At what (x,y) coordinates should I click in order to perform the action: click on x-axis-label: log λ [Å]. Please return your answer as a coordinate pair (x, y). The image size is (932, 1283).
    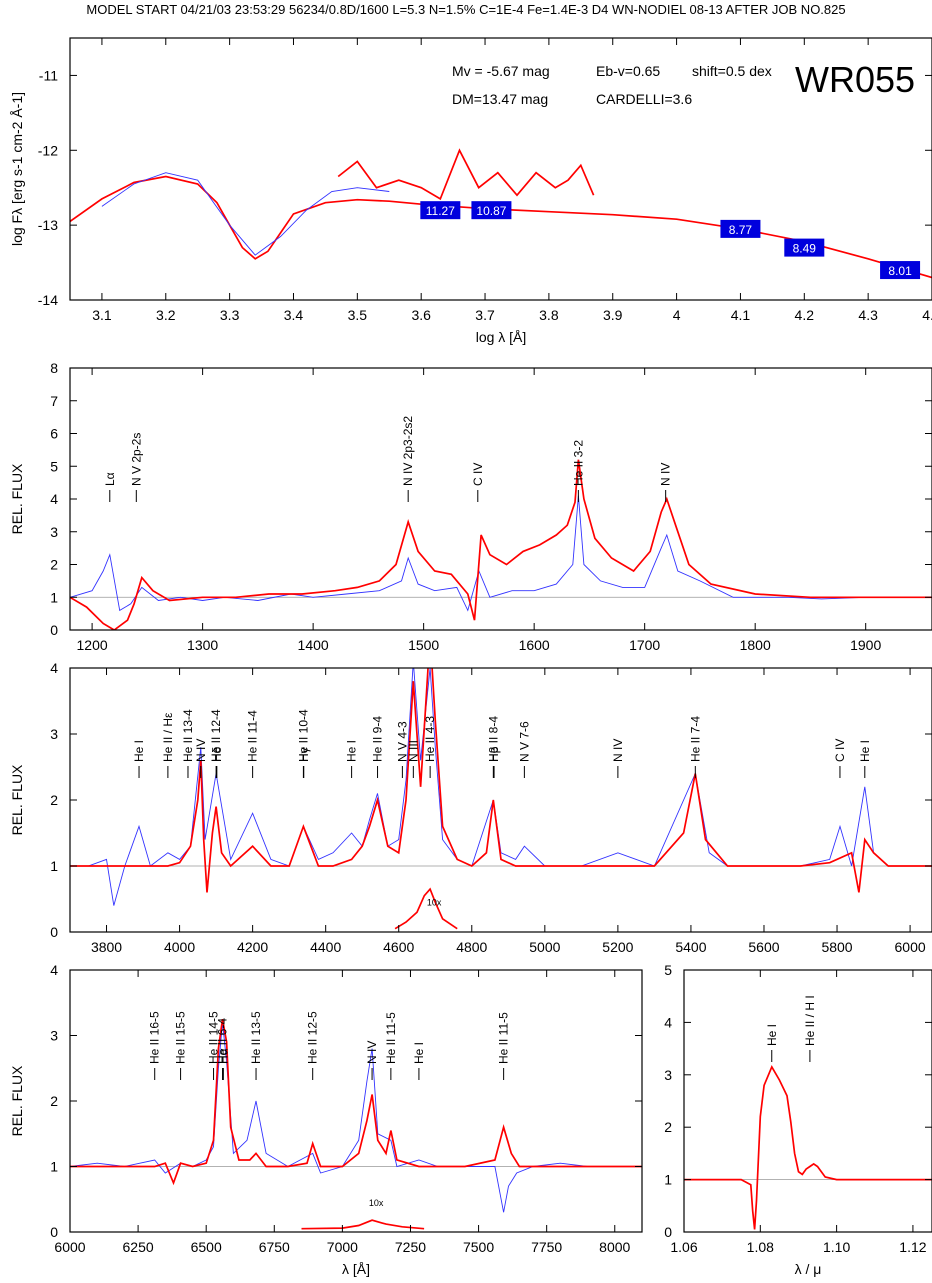
    Looking at the image, I should click on (501, 337).